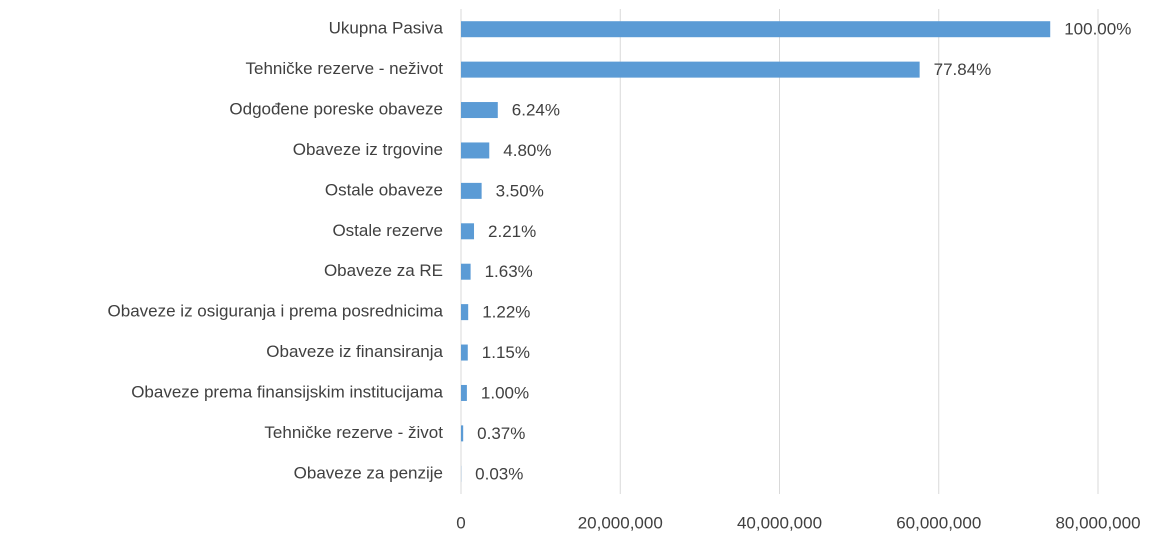 This screenshot has width=1157, height=536. I want to click on y-tick-label: Tehničke rezerve - život, so click(353, 432).